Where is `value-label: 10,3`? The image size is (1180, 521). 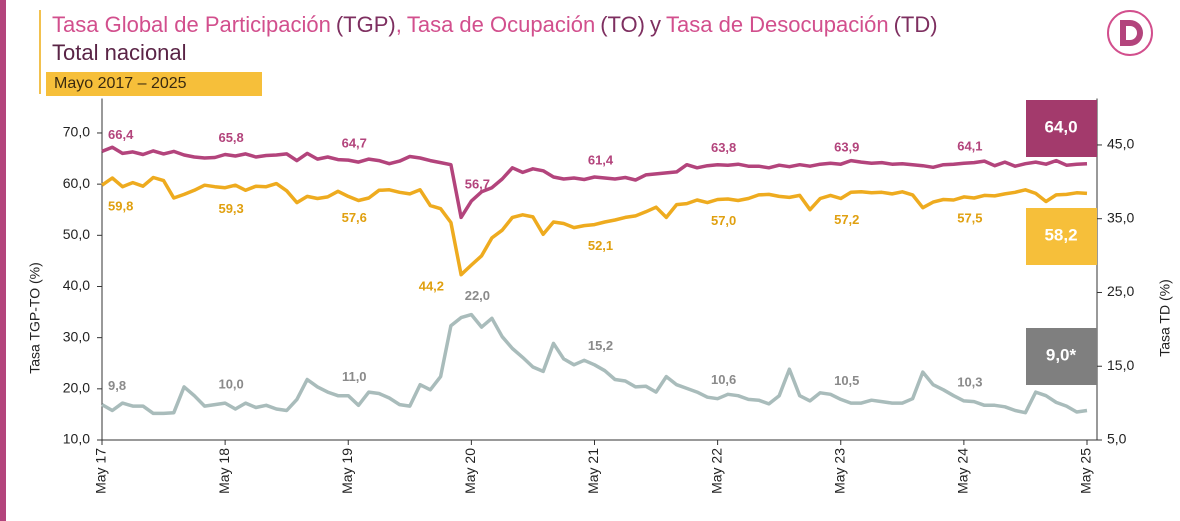 value-label: 10,3 is located at coordinates (969, 381).